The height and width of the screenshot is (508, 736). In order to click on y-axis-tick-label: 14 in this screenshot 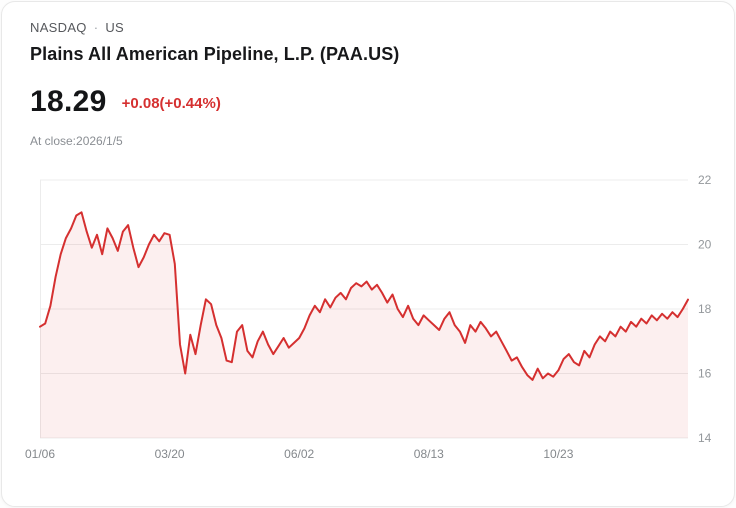, I will do `click(705, 438)`.